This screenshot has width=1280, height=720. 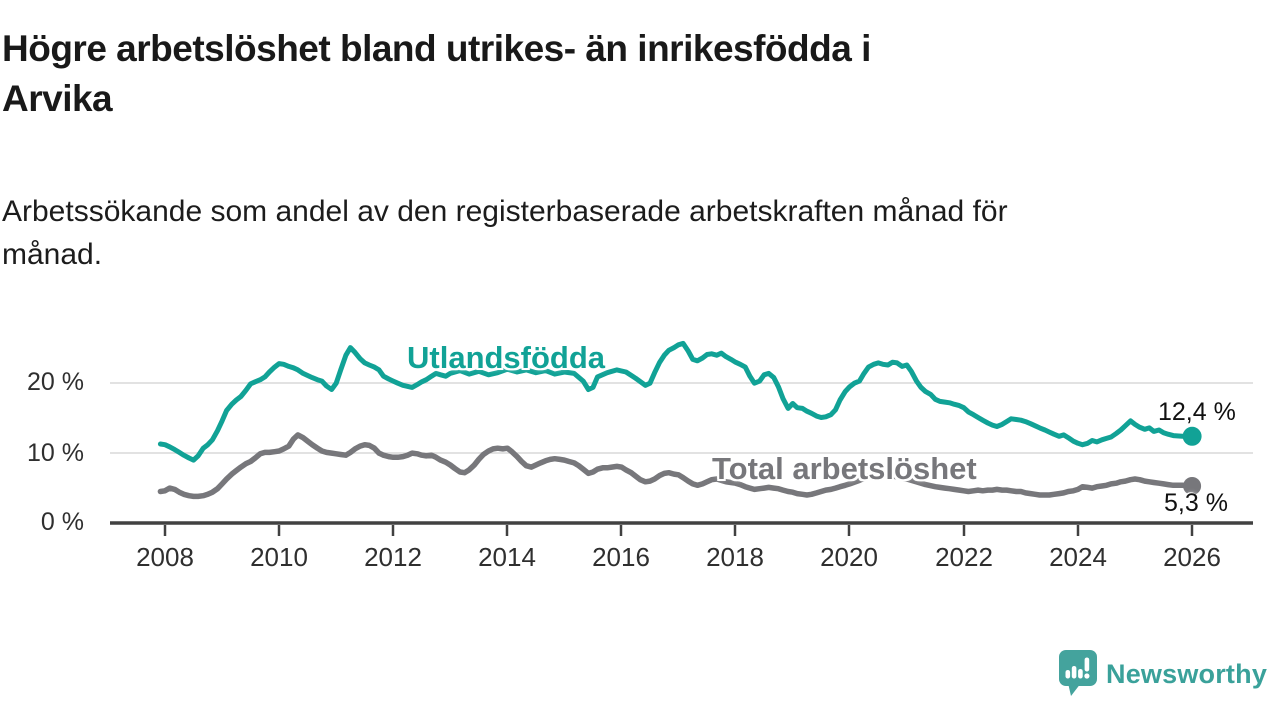 I want to click on x-axis-label-2026: 2026, so click(x=1192, y=557).